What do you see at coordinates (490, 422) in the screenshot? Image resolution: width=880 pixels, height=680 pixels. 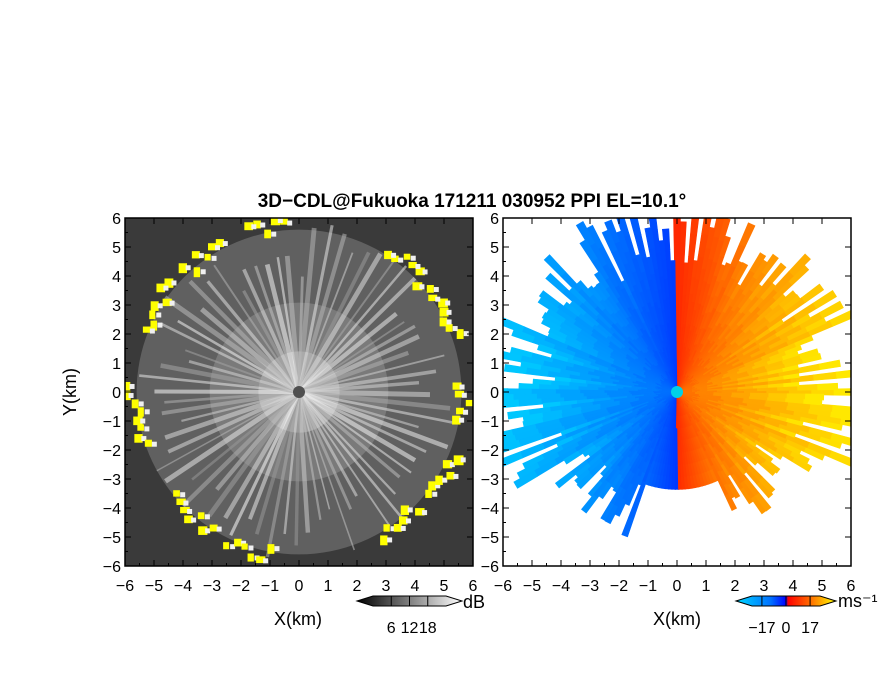 I see `velocity-y-tick-label: −1` at bounding box center [490, 422].